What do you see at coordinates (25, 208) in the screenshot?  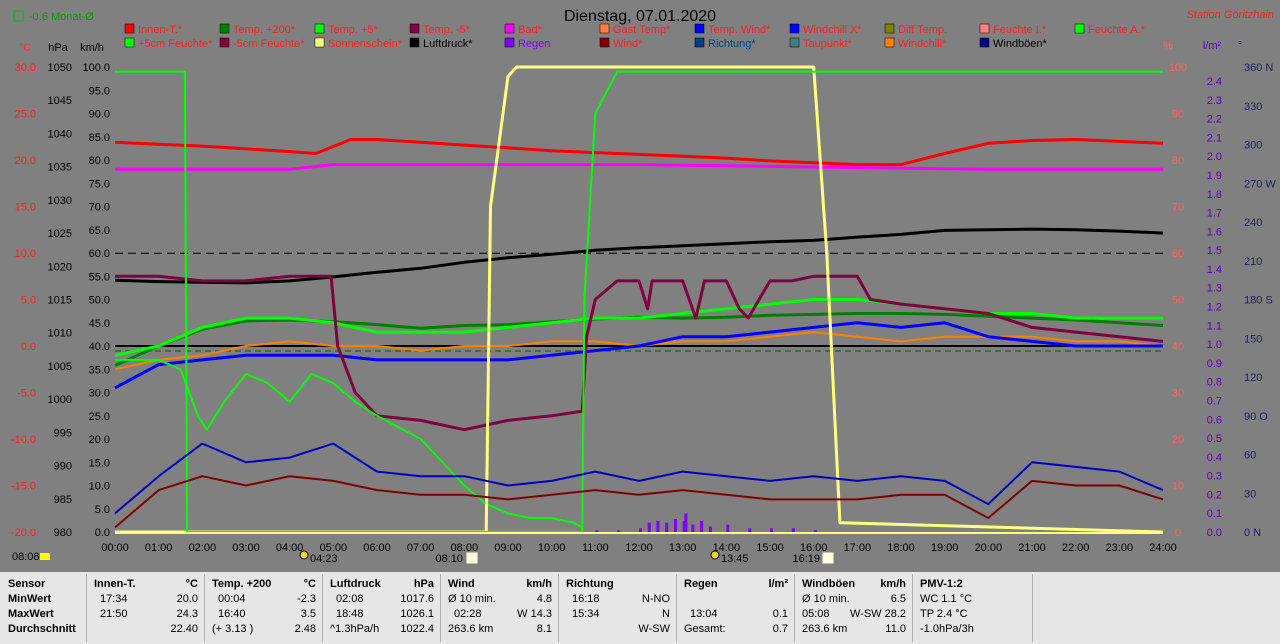 I see `temp-tick-label: 15.0` at bounding box center [25, 208].